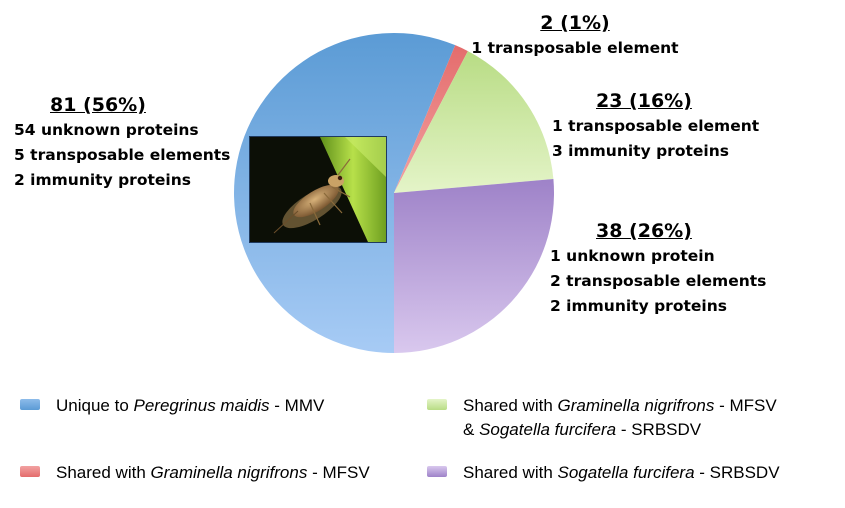  Describe the element at coordinates (106, 130) in the screenshot. I see `callout-unique-line: 54 unknown proteins` at that location.